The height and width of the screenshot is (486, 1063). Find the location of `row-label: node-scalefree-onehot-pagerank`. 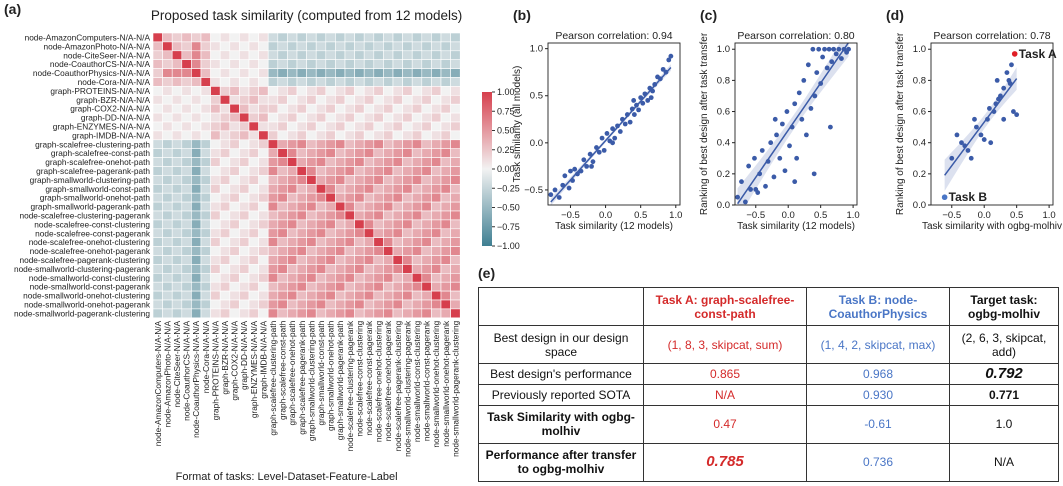

row-label: node-scalefree-onehot-pagerank is located at coordinates (90, 251).